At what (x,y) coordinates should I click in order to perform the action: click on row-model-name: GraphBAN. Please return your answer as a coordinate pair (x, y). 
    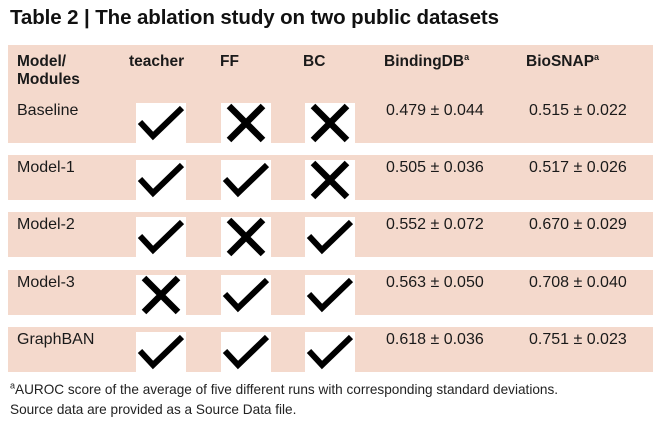
    Looking at the image, I should click on (56, 339).